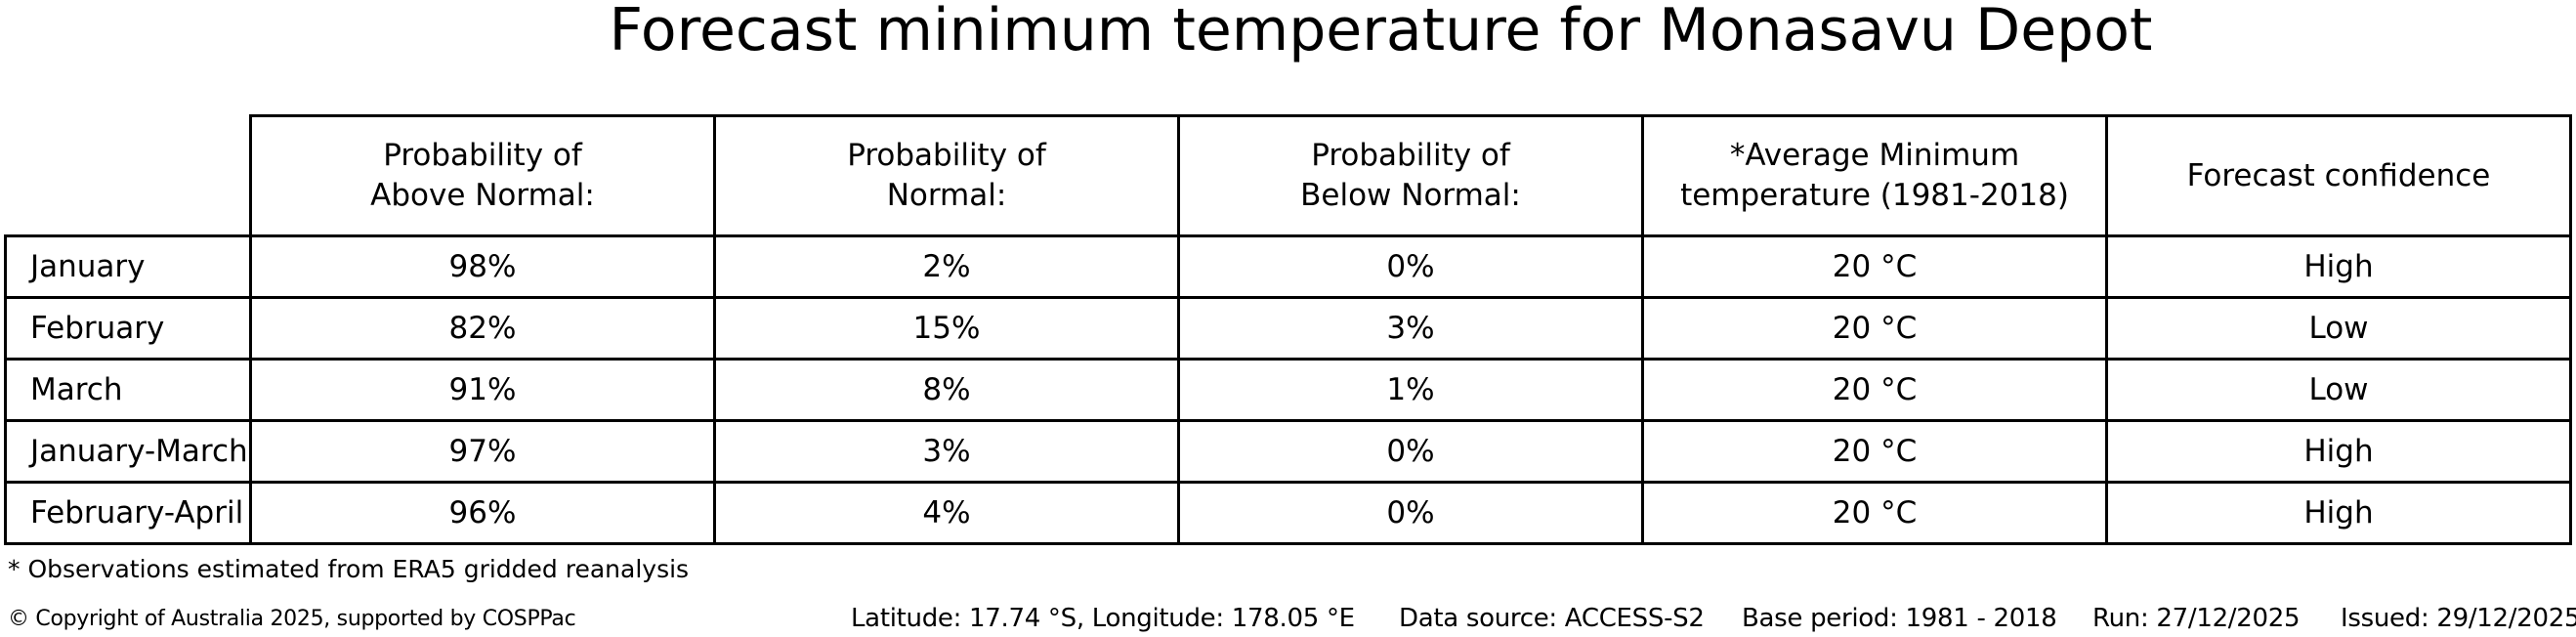 The height and width of the screenshot is (637, 2576). Describe the element at coordinates (128, 266) in the screenshot. I see `row-label: January` at that location.